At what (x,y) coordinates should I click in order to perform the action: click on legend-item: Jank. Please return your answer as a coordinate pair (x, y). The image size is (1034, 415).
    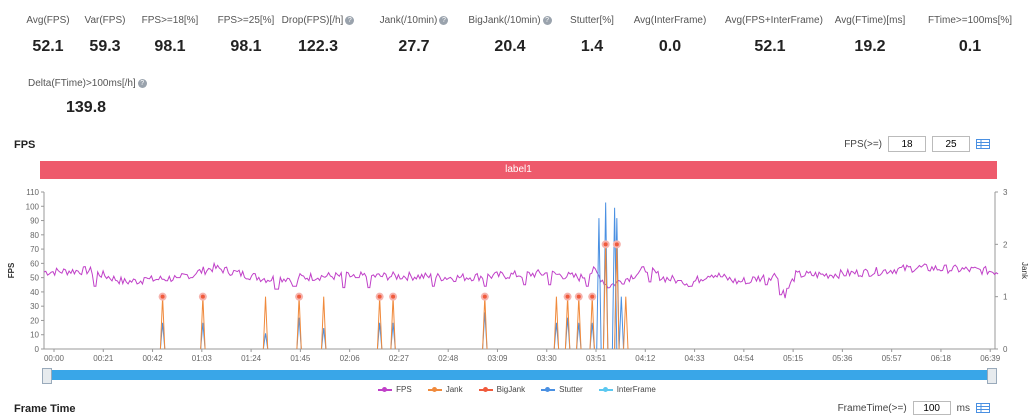
    Looking at the image, I should click on (445, 389).